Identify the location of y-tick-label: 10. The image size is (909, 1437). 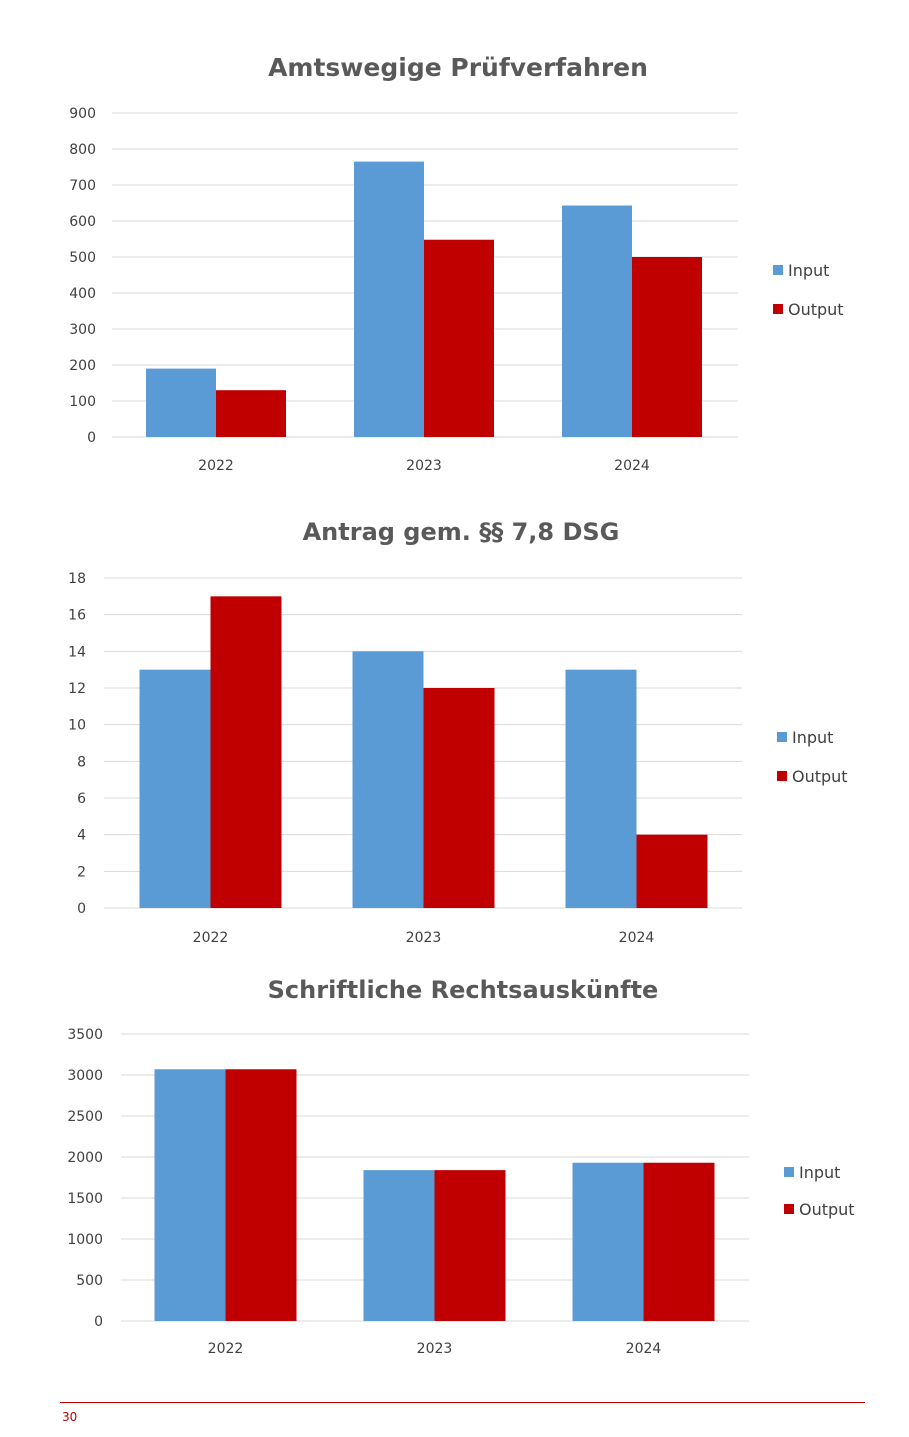
(77, 726).